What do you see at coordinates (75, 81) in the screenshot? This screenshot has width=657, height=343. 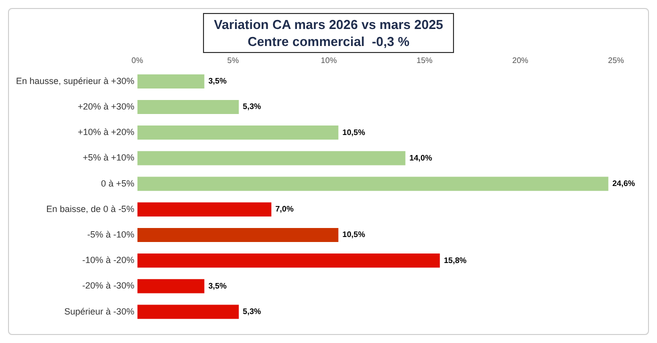 I see `y-tick-label: En hausse, supérieur à +30%` at bounding box center [75, 81].